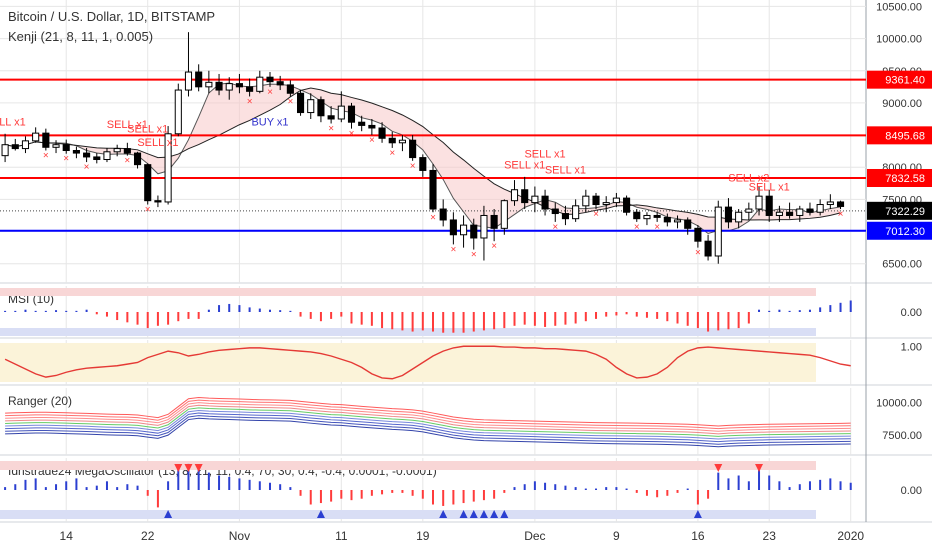 This screenshot has width=932, height=555. What do you see at coordinates (461, 361) in the screenshot?
I see `tdi-panel: TDI (13, 21)1.00` at bounding box center [461, 361].